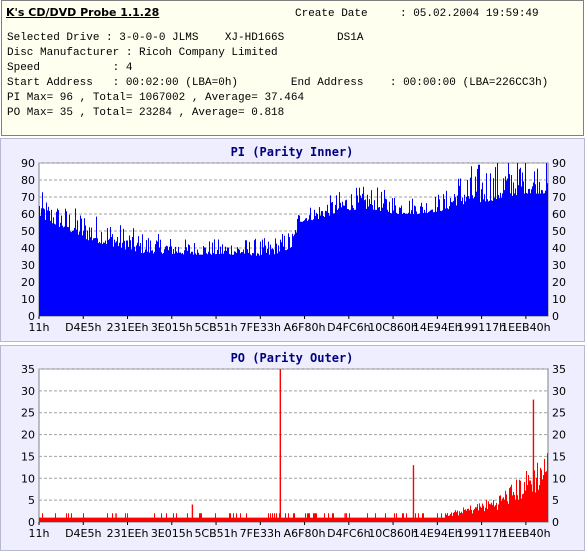 The height and width of the screenshot is (552, 585). I want to click on x-tick-label: 231EEh, so click(128, 327).